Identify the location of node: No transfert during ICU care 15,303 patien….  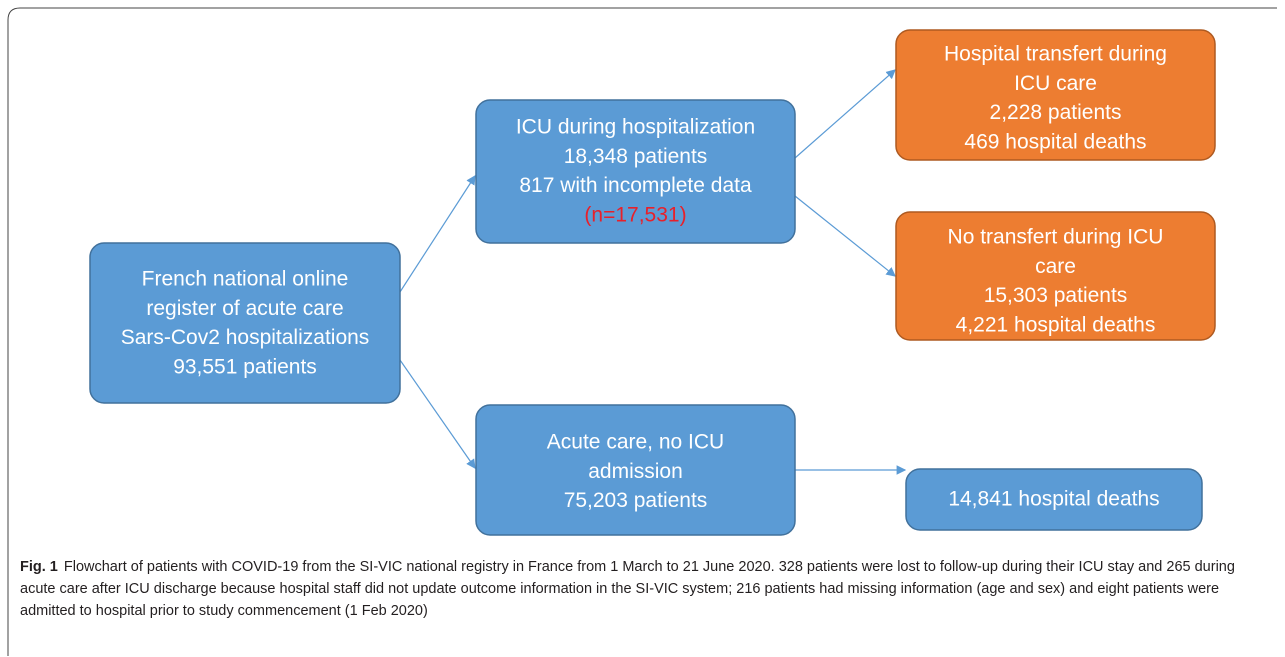
(1055, 276).